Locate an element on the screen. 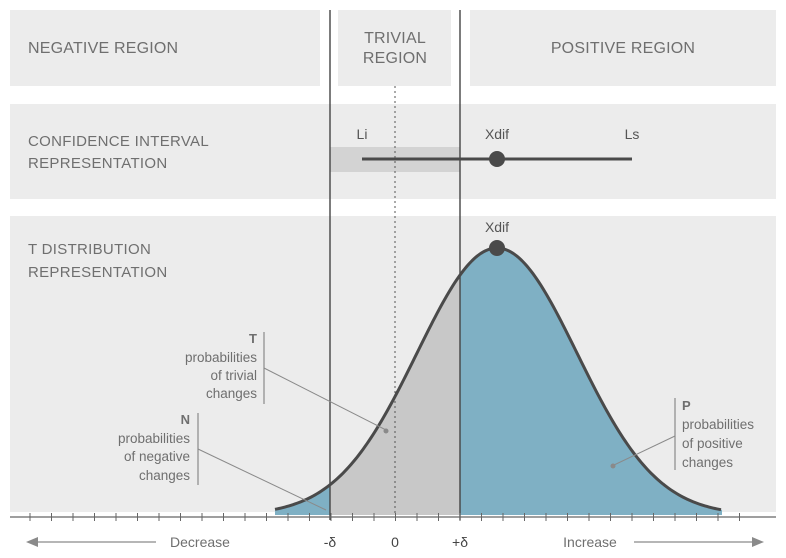 The image size is (786, 558). positive-annotation-line1: probabilities is located at coordinates (718, 424).